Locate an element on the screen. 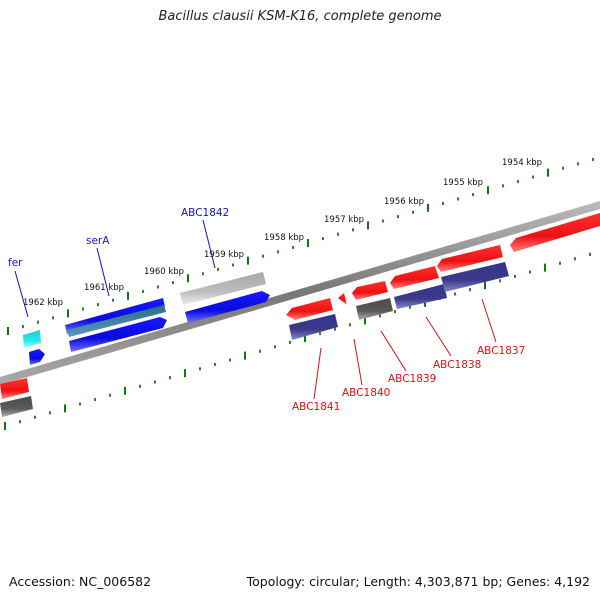 The height and width of the screenshot is (600, 600). gene-ABC1839-red is located at coordinates (370, 290).